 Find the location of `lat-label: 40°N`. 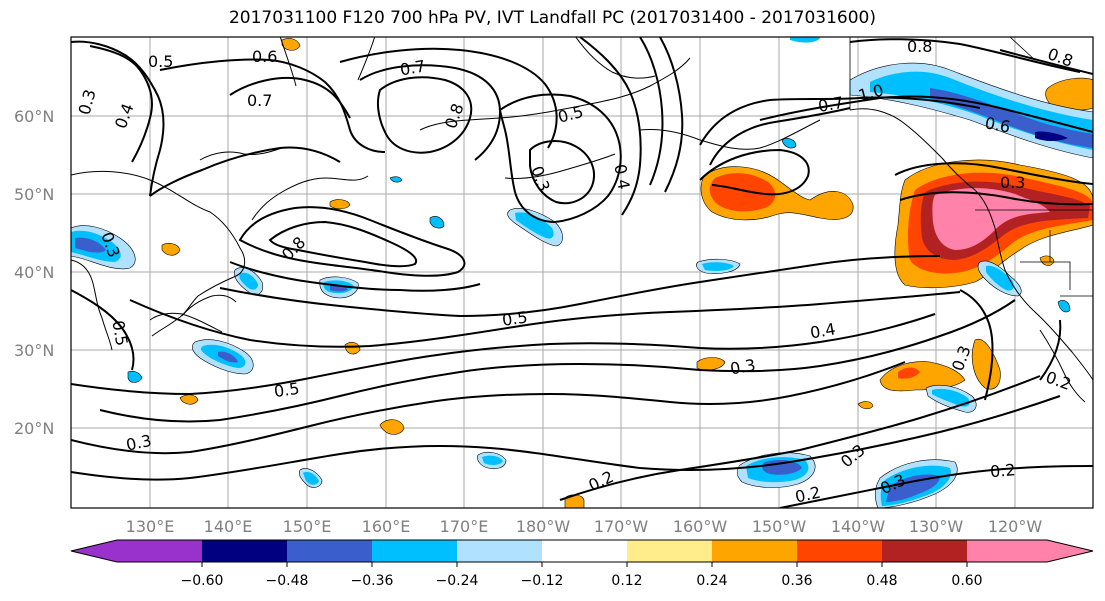

lat-label: 40°N is located at coordinates (34, 272).